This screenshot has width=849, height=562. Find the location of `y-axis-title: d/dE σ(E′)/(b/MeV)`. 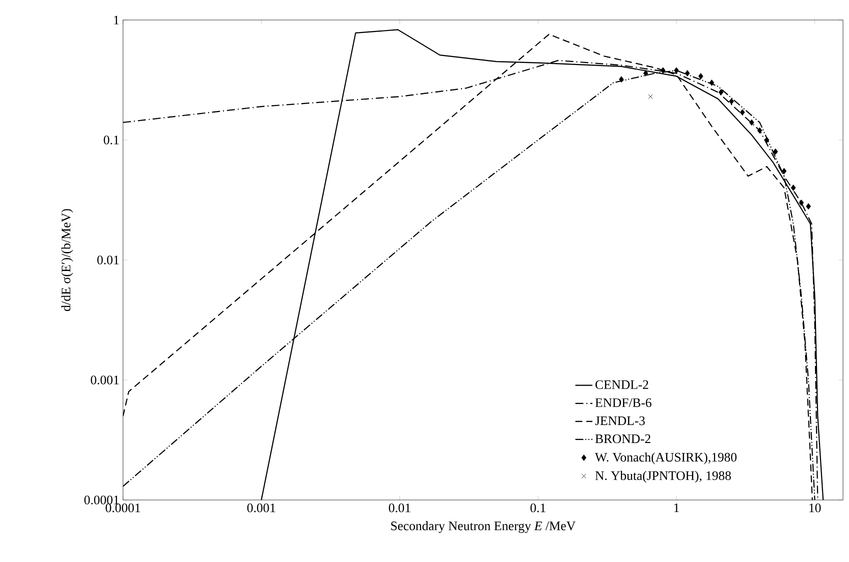

y-axis-title: d/dE σ(E′)/(b/MeV) is located at coordinates (67, 260).